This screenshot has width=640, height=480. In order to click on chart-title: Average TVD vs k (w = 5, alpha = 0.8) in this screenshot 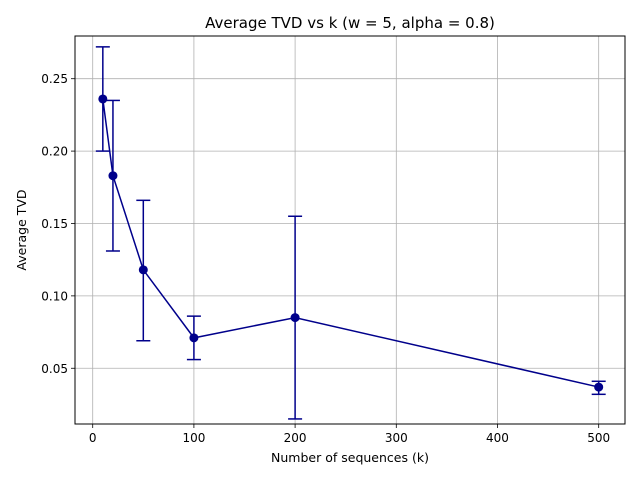, I will do `click(350, 23)`.